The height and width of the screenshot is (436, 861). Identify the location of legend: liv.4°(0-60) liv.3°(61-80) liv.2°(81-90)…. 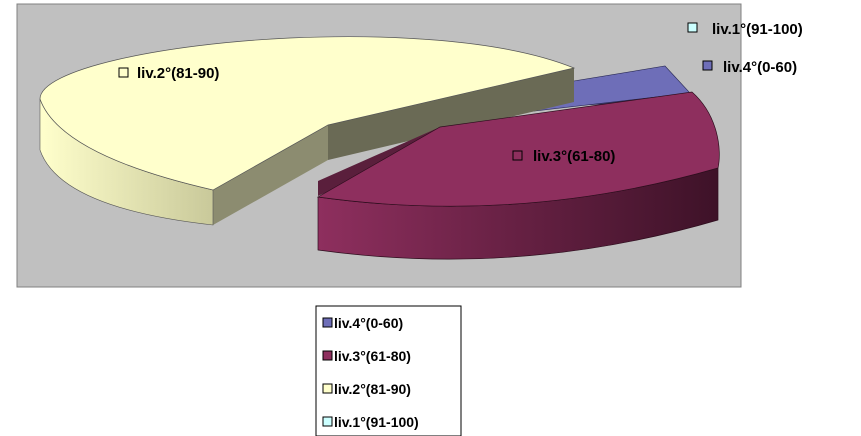
(388, 370).